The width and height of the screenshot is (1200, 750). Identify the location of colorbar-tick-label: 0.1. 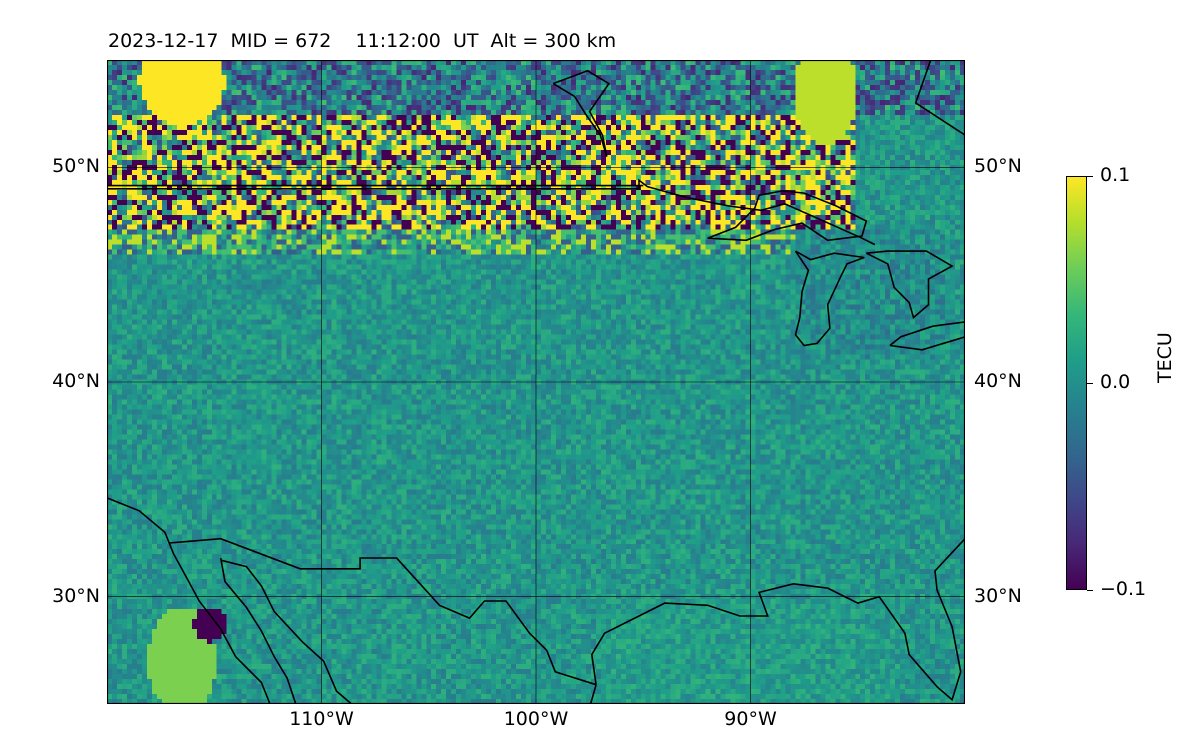
(1115, 175).